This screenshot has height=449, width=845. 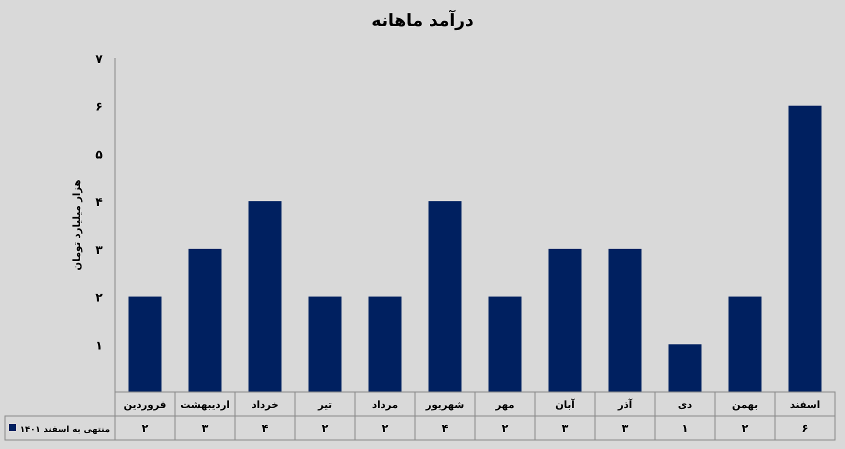 What do you see at coordinates (265, 405) in the screenshot?
I see `x-tick-label: خرداد` at bounding box center [265, 405].